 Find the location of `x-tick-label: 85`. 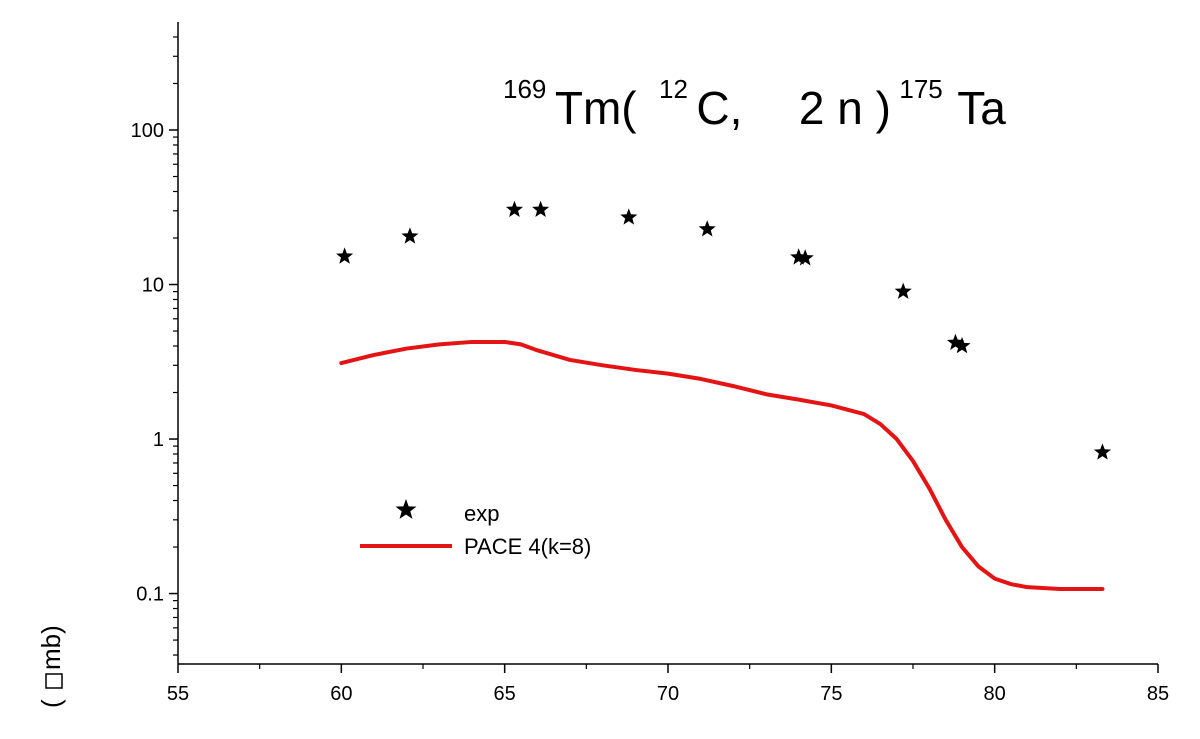

x-tick-label: 85 is located at coordinates (1158, 694).